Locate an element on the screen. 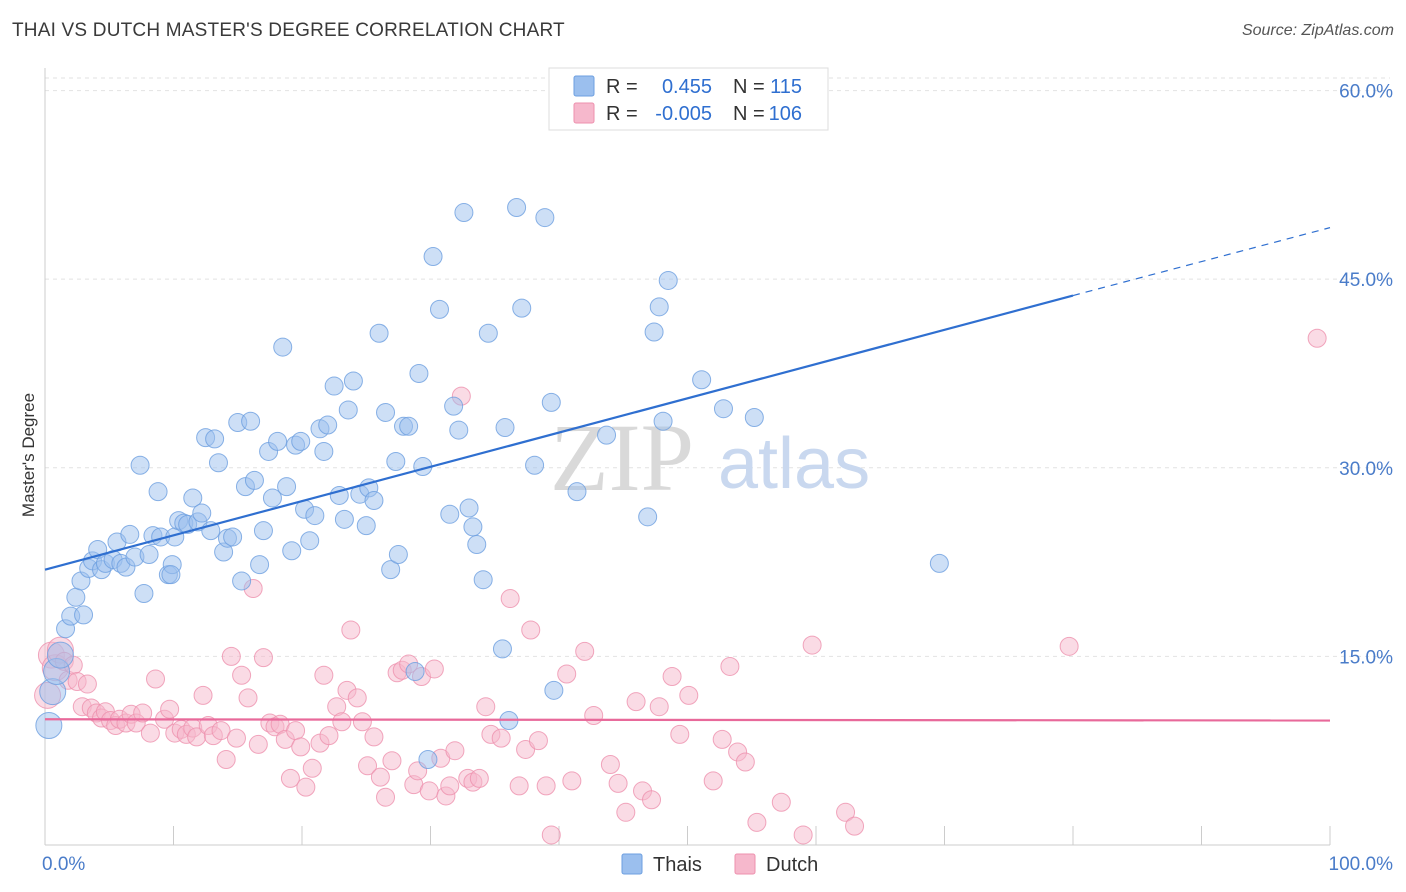 This screenshot has width=1406, height=892. thais-trend-extension is located at coordinates (1201, 262).